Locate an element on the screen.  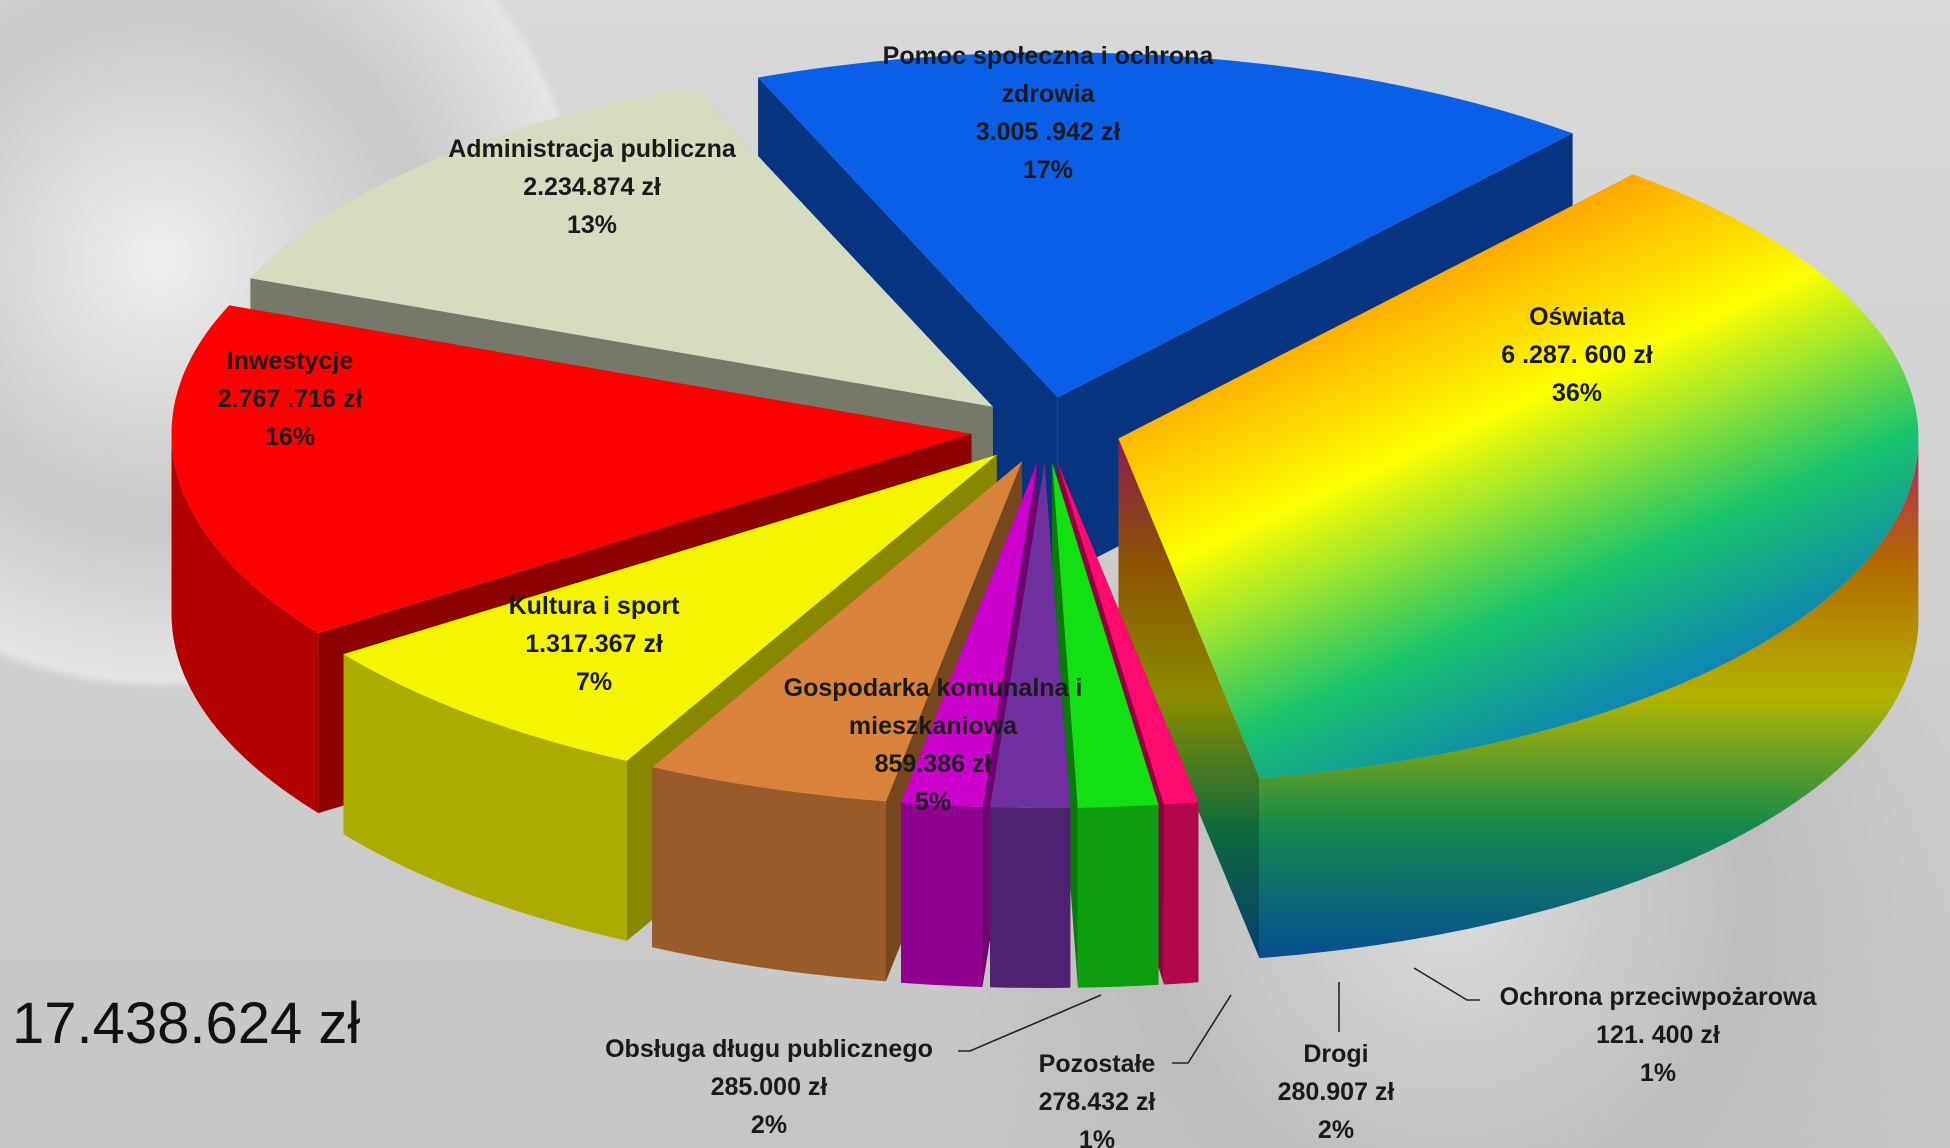
value-label: 121. 400 zł is located at coordinates (1658, 1035).